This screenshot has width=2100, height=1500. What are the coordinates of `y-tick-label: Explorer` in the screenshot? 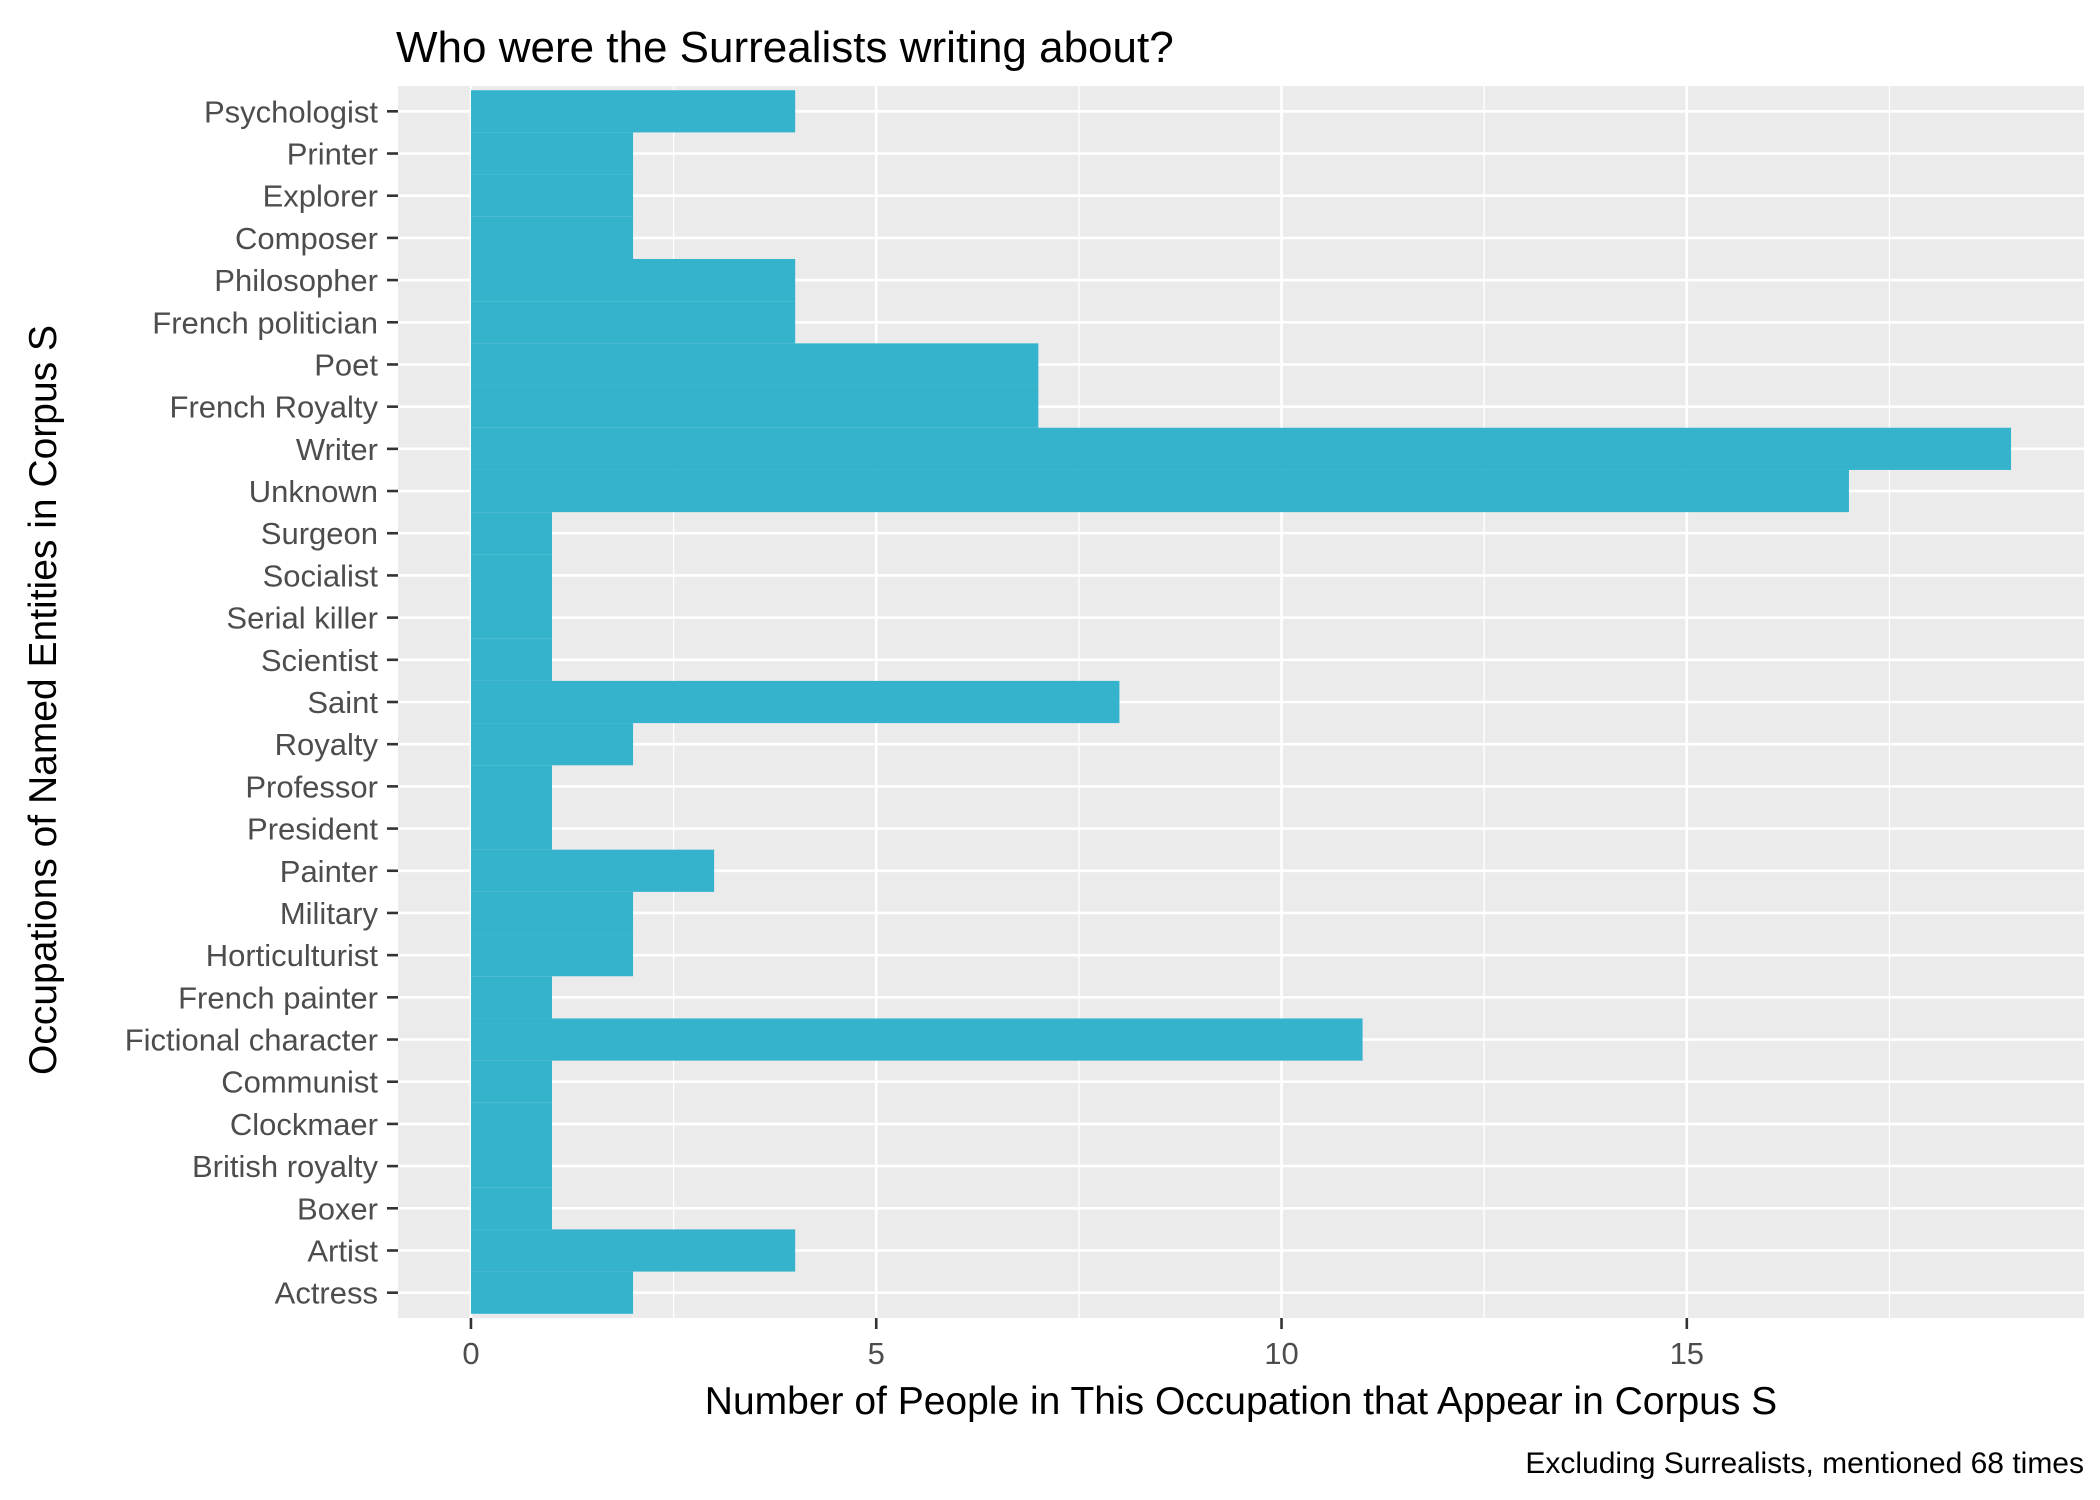 It's located at (320, 196).